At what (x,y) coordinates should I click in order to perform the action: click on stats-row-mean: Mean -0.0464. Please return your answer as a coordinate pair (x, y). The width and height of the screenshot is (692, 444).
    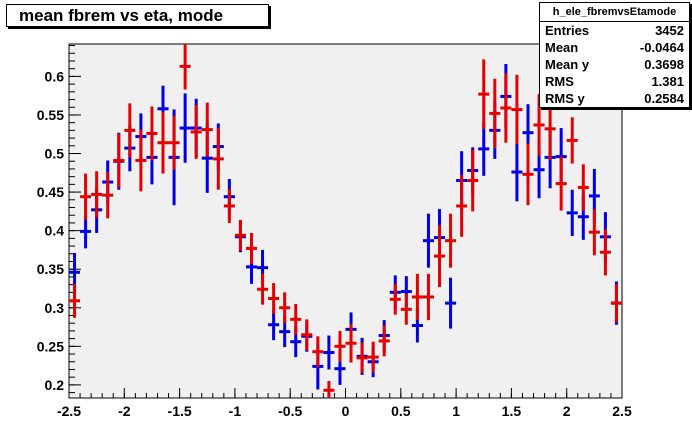
    Looking at the image, I should click on (614, 47).